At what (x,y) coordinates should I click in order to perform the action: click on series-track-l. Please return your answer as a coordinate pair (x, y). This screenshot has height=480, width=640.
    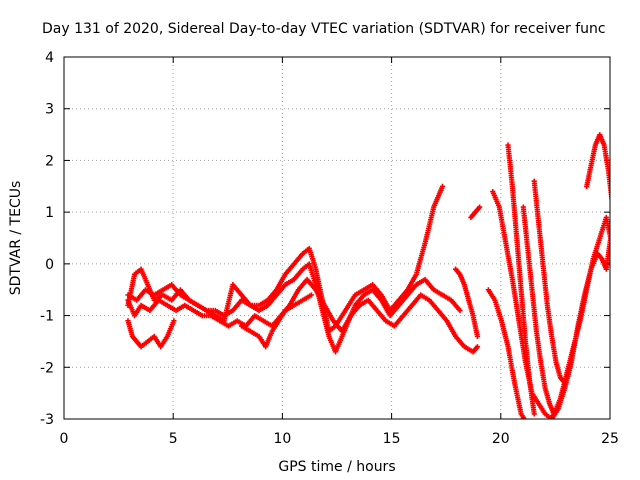
    Looking at the image, I should click on (607, 240).